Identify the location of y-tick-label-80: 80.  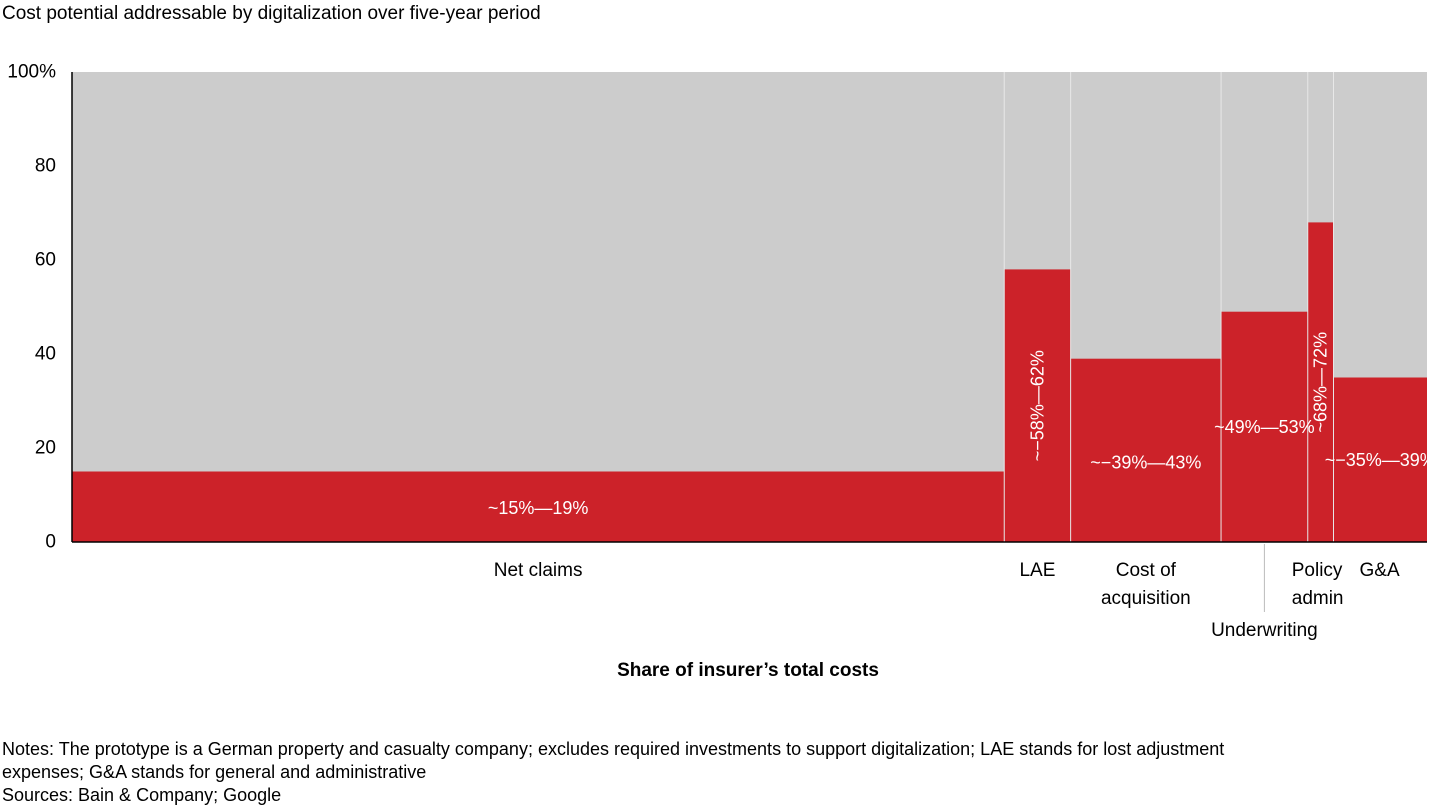
(45, 166).